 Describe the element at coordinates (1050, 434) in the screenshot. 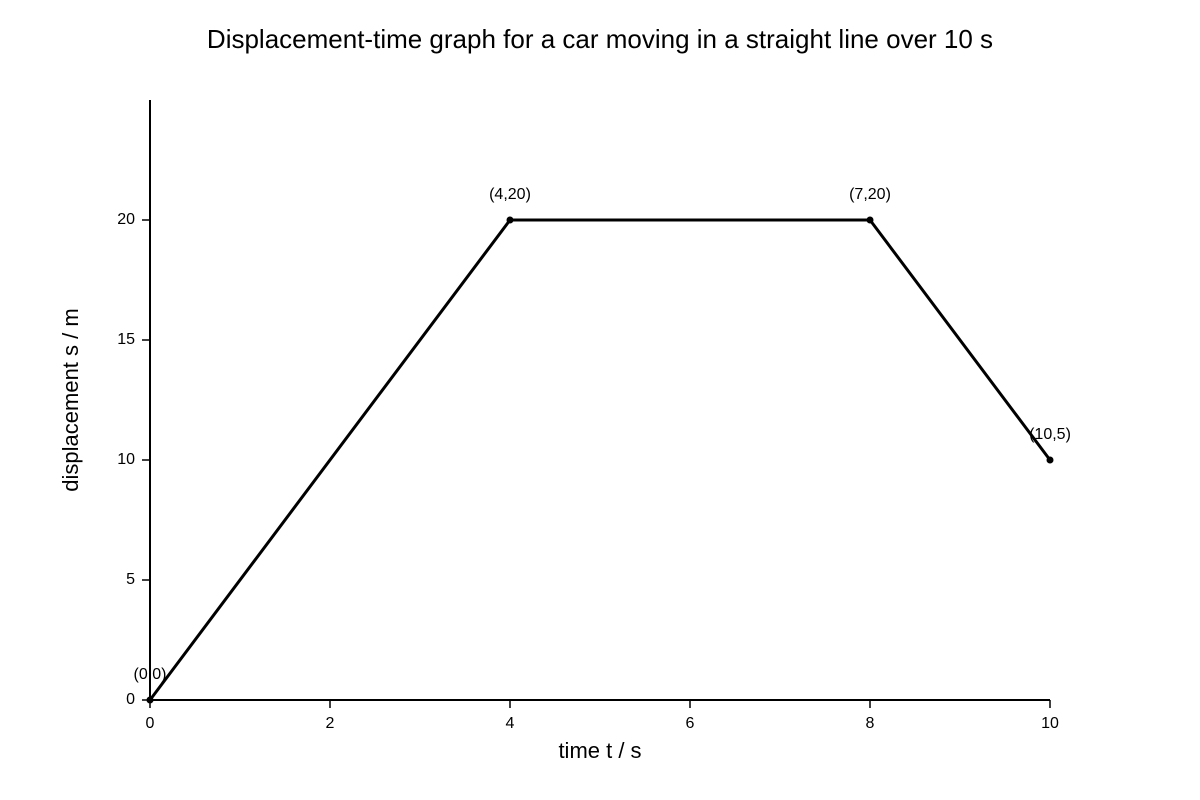

I see `annotation: (10,5)` at that location.